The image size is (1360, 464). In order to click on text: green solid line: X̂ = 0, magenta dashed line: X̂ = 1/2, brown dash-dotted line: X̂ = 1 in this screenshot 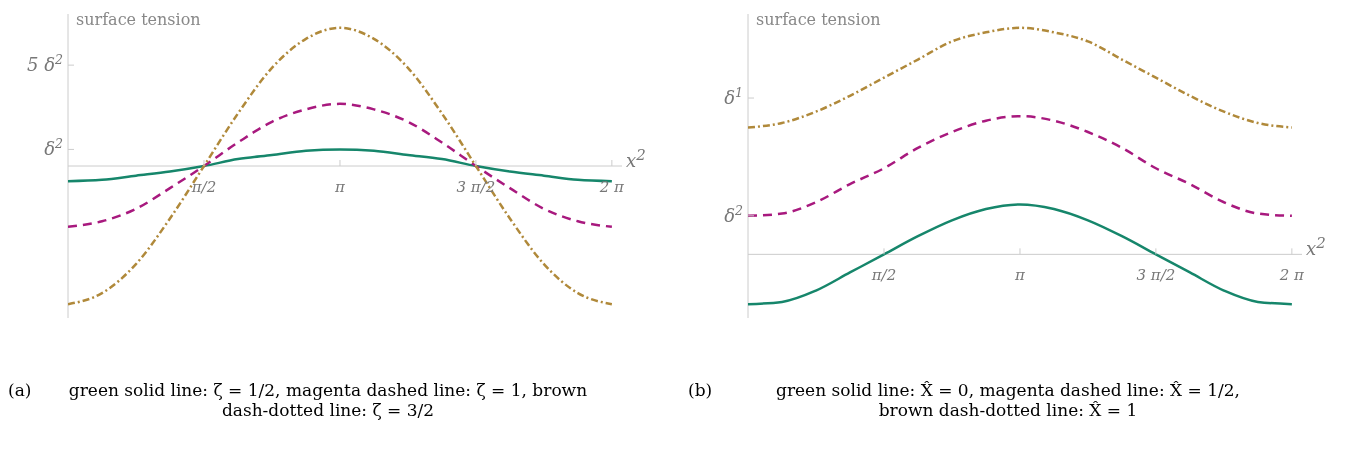, I will do `click(1008, 400)`.